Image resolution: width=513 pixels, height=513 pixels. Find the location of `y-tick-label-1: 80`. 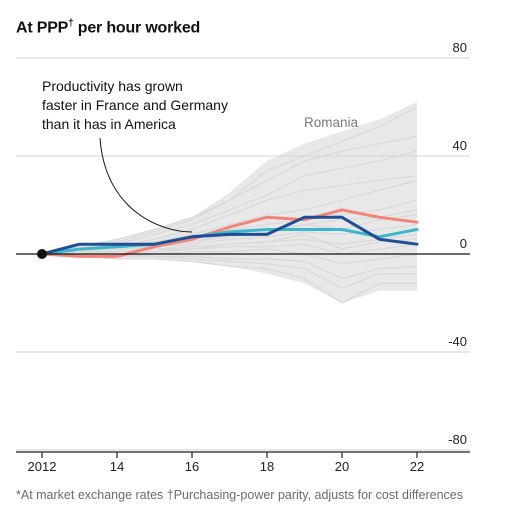

y-tick-label-1: 80 is located at coordinates (460, 47).